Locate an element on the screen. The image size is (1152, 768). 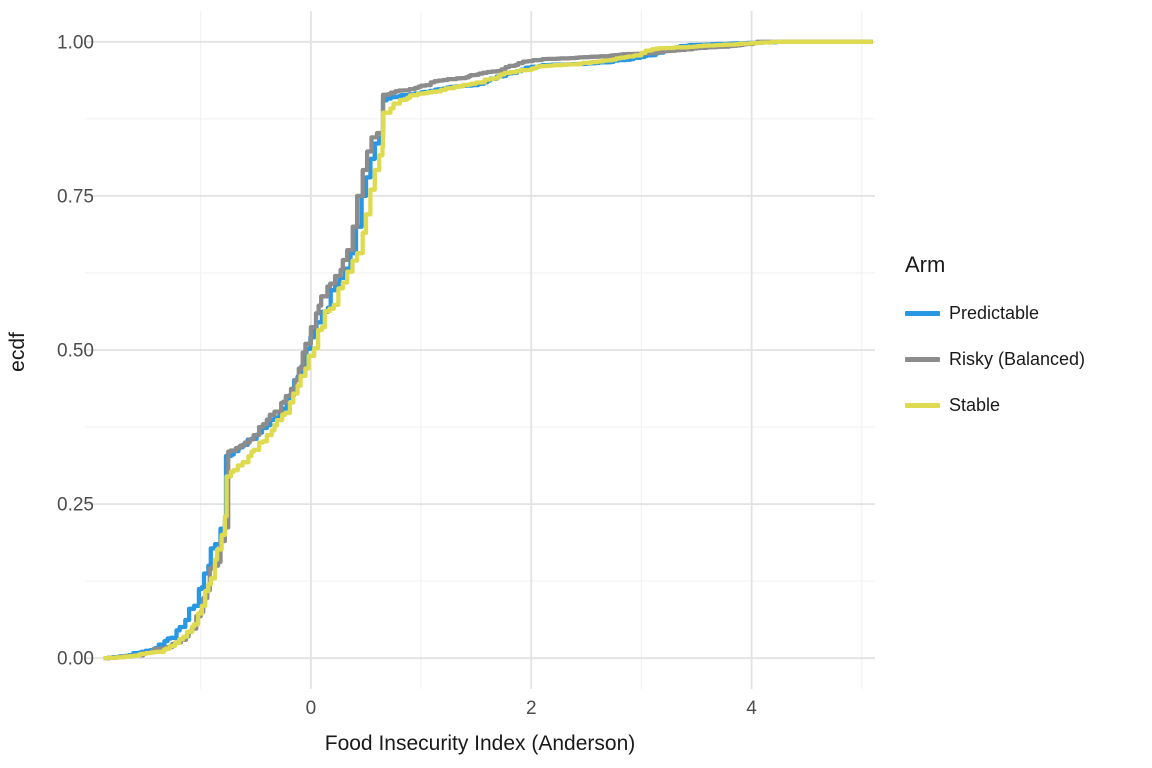
legend-label-predictable: Predictable is located at coordinates (994, 312).